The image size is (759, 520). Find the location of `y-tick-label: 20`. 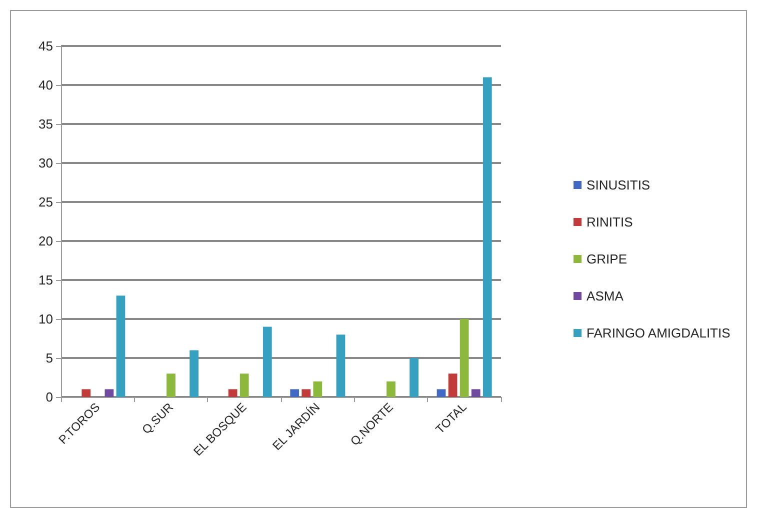

y-tick-label: 20 is located at coordinates (45, 241).